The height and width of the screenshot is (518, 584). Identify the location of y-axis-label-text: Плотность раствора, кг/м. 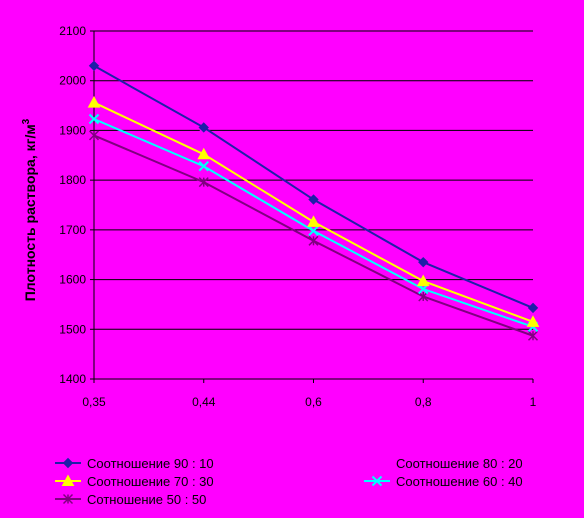
(30, 212).